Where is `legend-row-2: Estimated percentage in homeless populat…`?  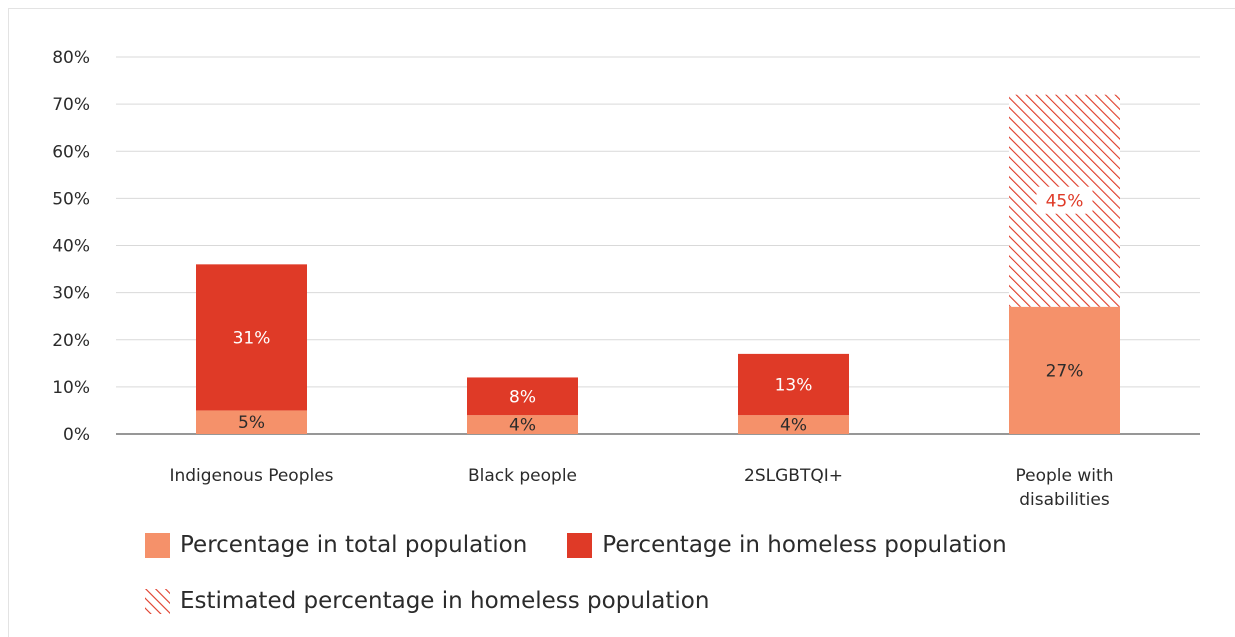 legend-row-2: Estimated percentage in homeless populat… is located at coordinates (447, 601).